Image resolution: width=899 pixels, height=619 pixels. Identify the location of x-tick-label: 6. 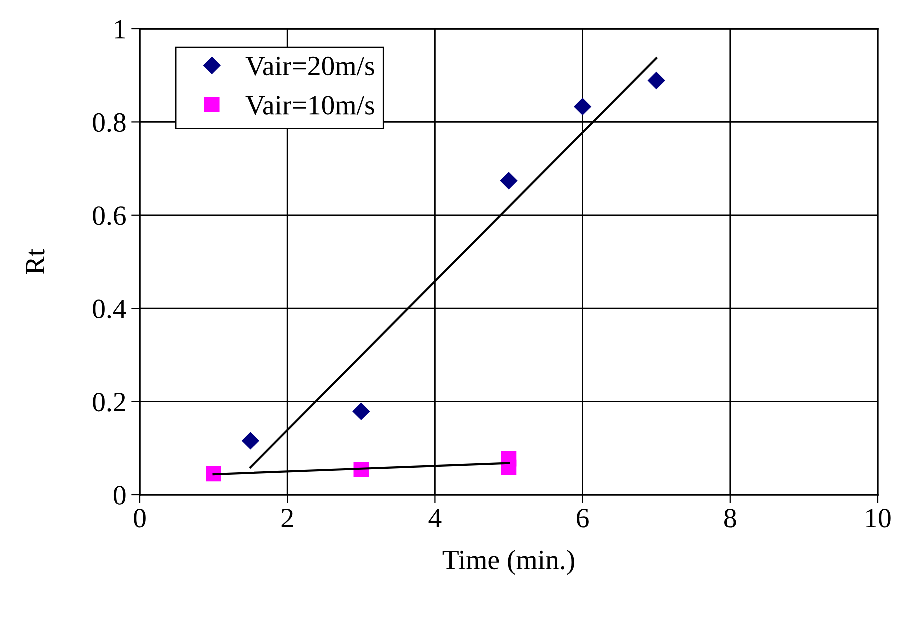
(583, 518).